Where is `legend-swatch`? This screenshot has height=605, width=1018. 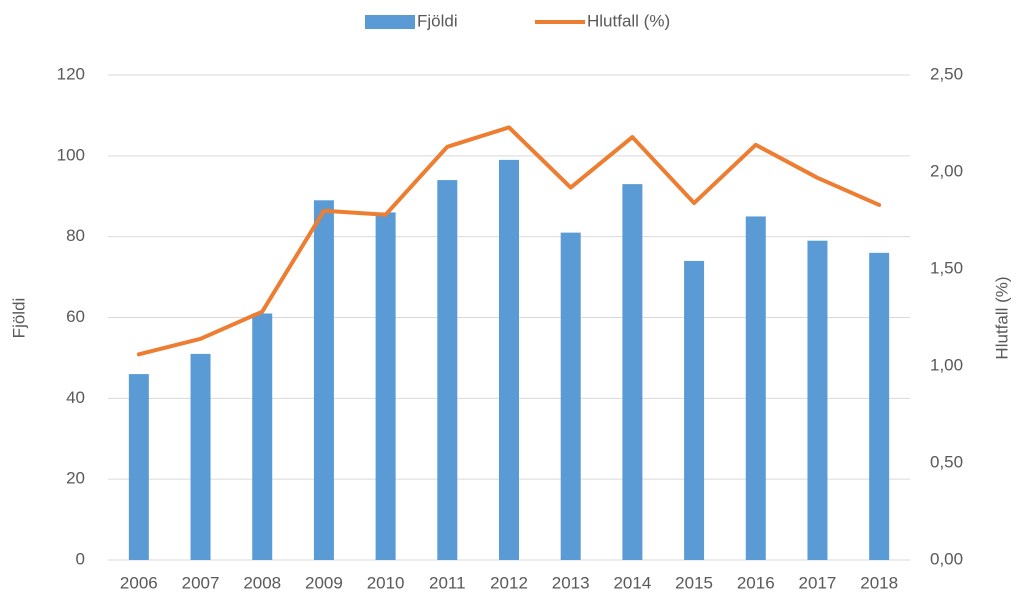
legend-swatch is located at coordinates (390, 22).